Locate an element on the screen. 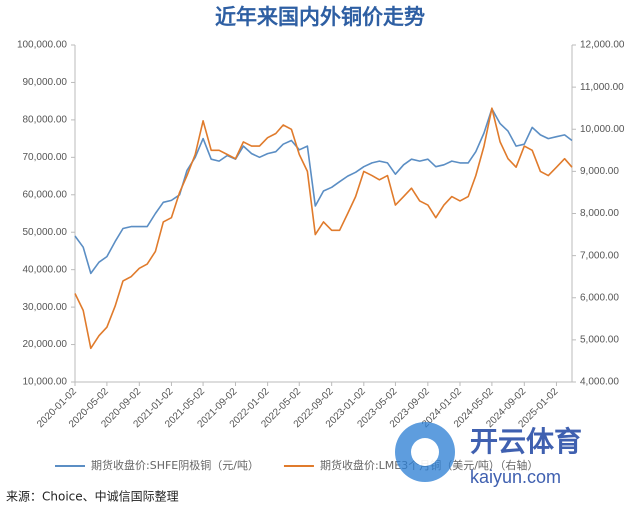  y2-tick-label: 7,000.00 is located at coordinates (599, 255).